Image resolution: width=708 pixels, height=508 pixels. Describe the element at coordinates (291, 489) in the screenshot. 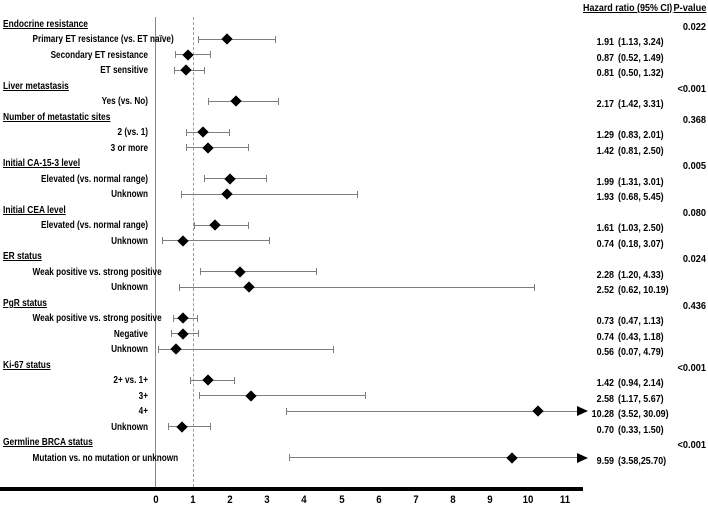

I see `x-axis-line` at that location.